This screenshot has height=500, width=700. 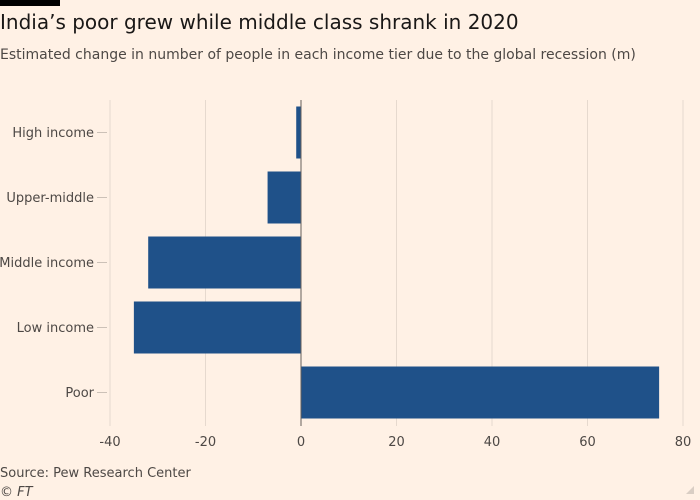 I want to click on x-tick-label: -20, so click(x=205, y=442).